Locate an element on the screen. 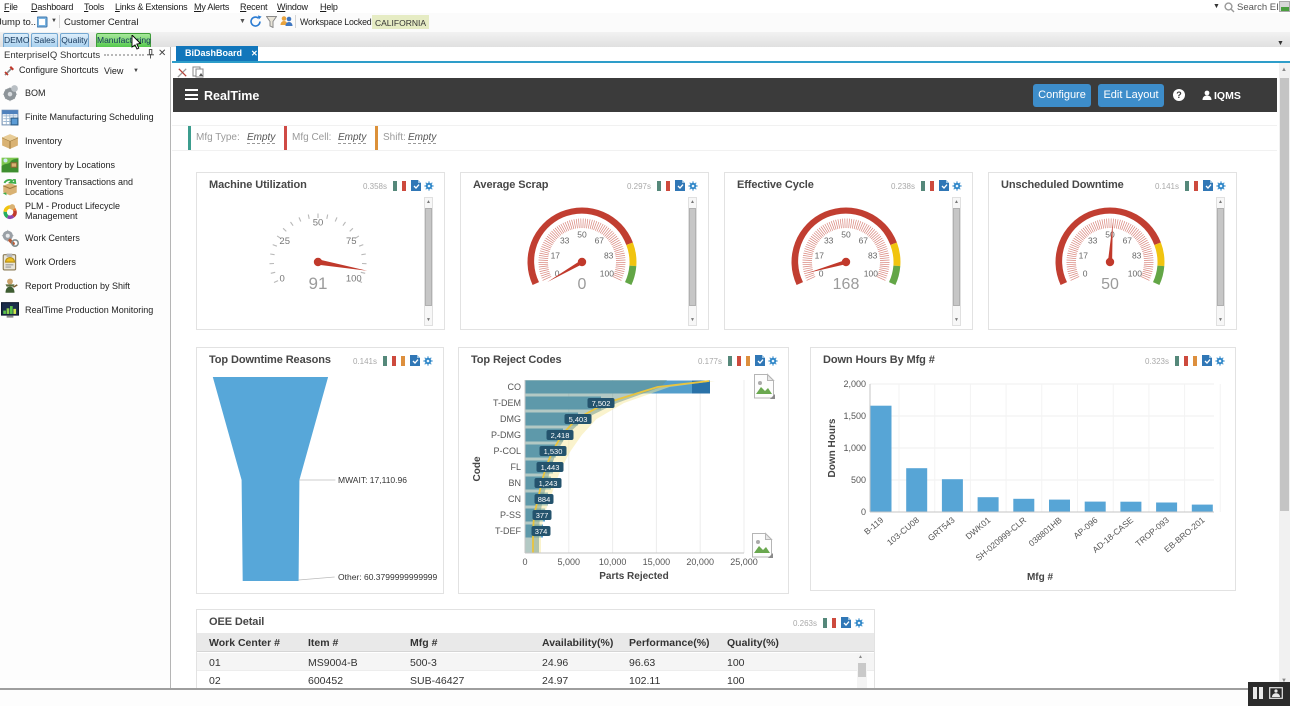  svg-text: 5,000 is located at coordinates (569, 562).